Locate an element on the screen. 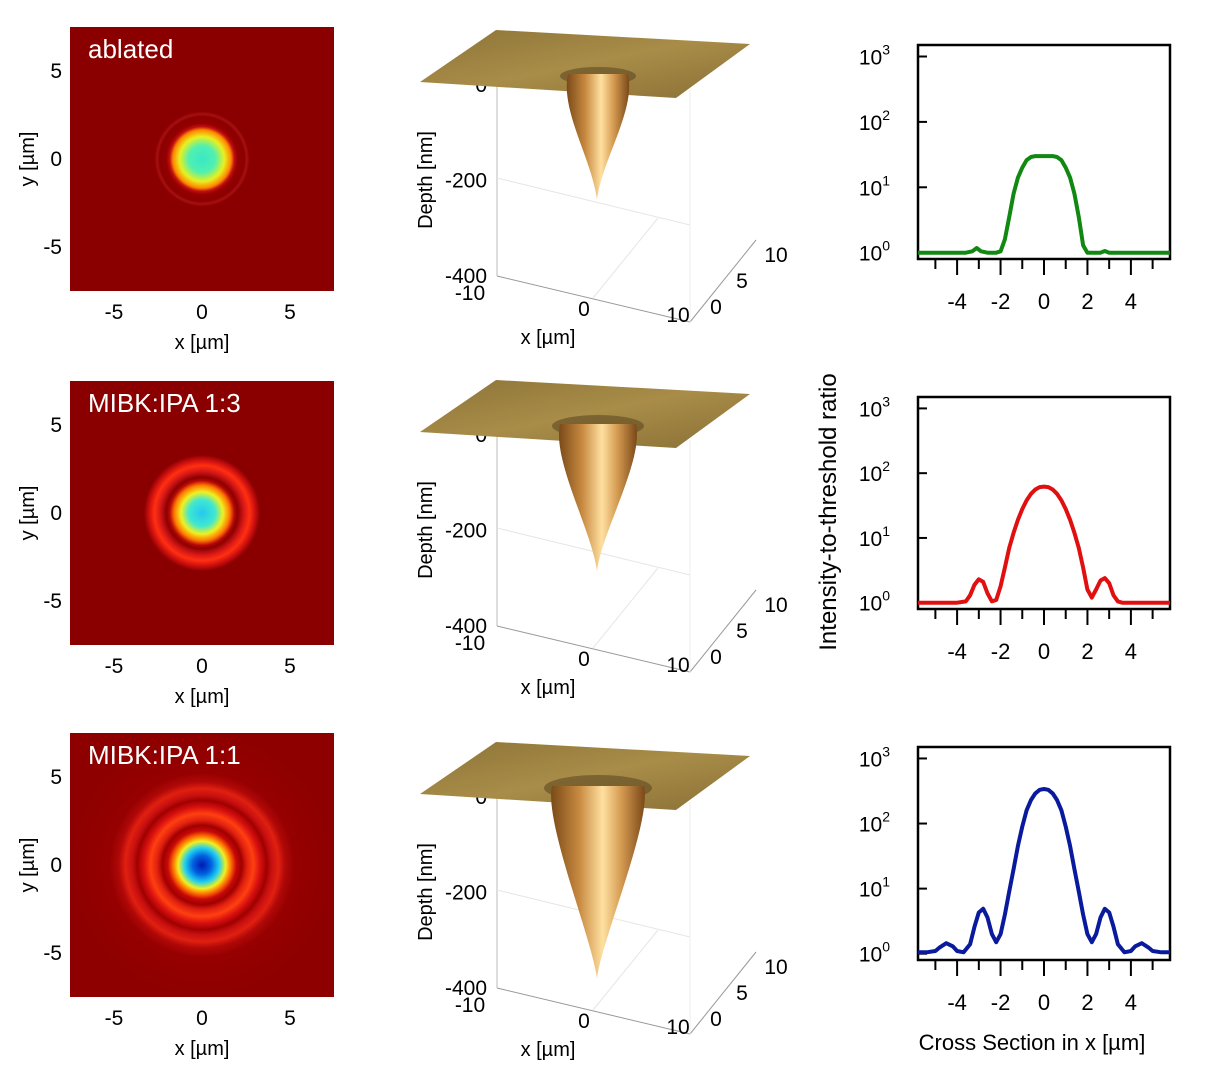 The height and width of the screenshot is (1092, 1205). heatmap-label: MIBK:IPA 1:3 is located at coordinates (164, 403).